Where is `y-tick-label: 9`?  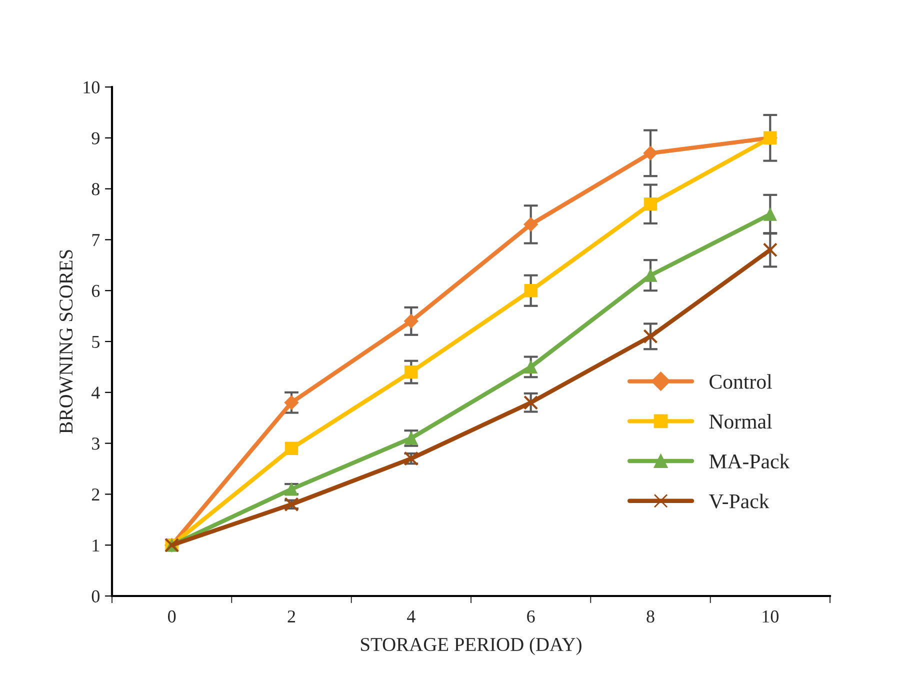
y-tick-label: 9 is located at coordinates (96, 138).